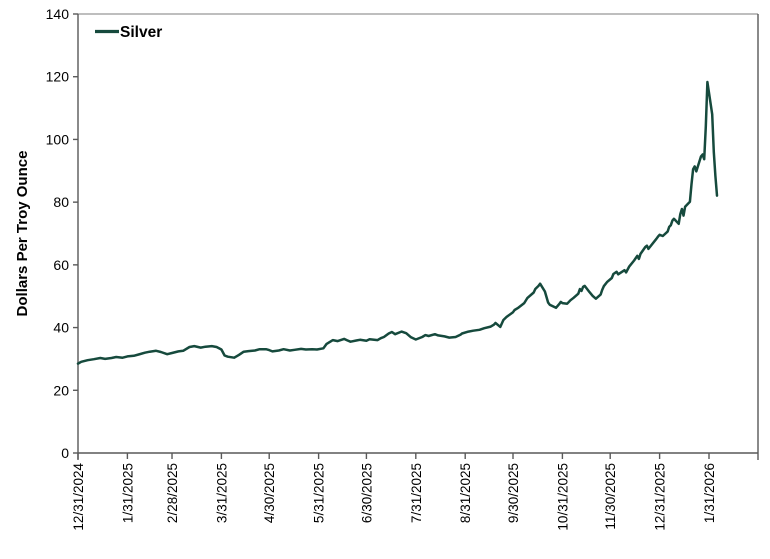 This screenshot has width=770, height=559. I want to click on y-tick-label: 140, so click(58, 14).